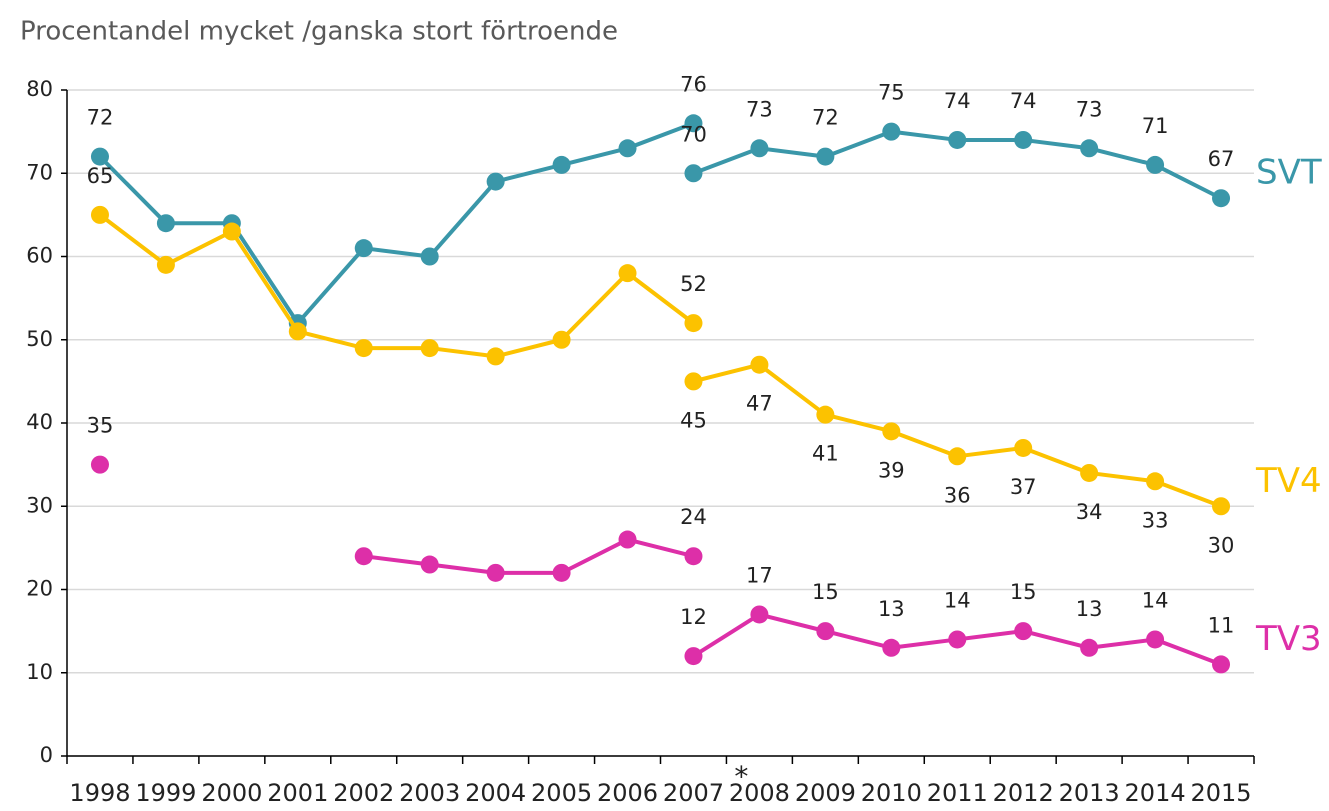 The image size is (1329, 811). Describe the element at coordinates (1155, 600) in the screenshot. I see `data-label: 14` at that location.